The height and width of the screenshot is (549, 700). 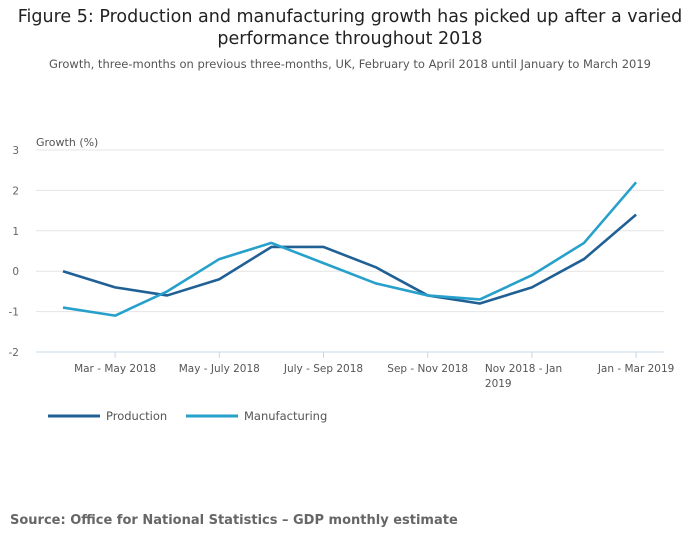 I want to click on x-tick-label: May - July 2018, so click(x=219, y=369).